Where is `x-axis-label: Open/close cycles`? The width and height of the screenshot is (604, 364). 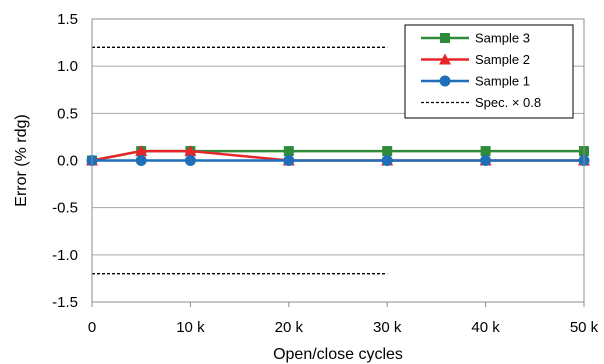
x-axis-label: Open/close cycles is located at coordinates (338, 354).